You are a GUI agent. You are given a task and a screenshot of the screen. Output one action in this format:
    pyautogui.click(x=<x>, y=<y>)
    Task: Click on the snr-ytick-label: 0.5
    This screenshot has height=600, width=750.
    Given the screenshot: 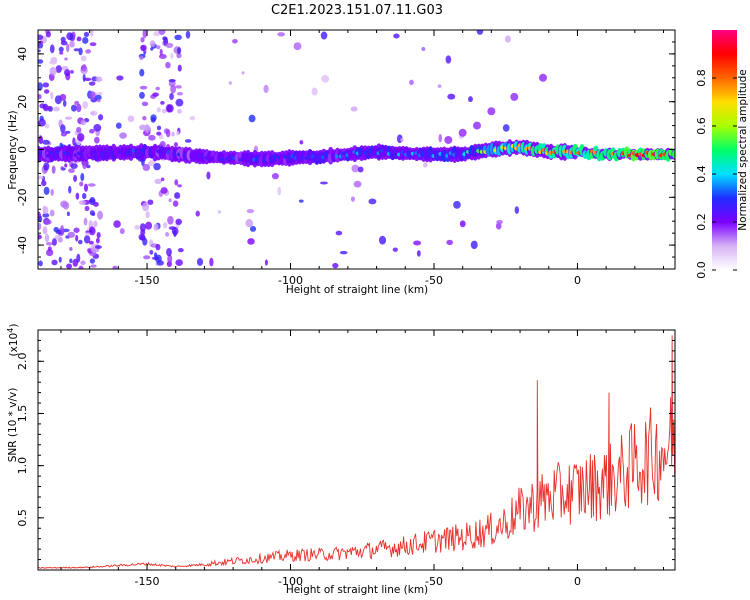 What is the action you would take?
    pyautogui.click(x=22, y=518)
    